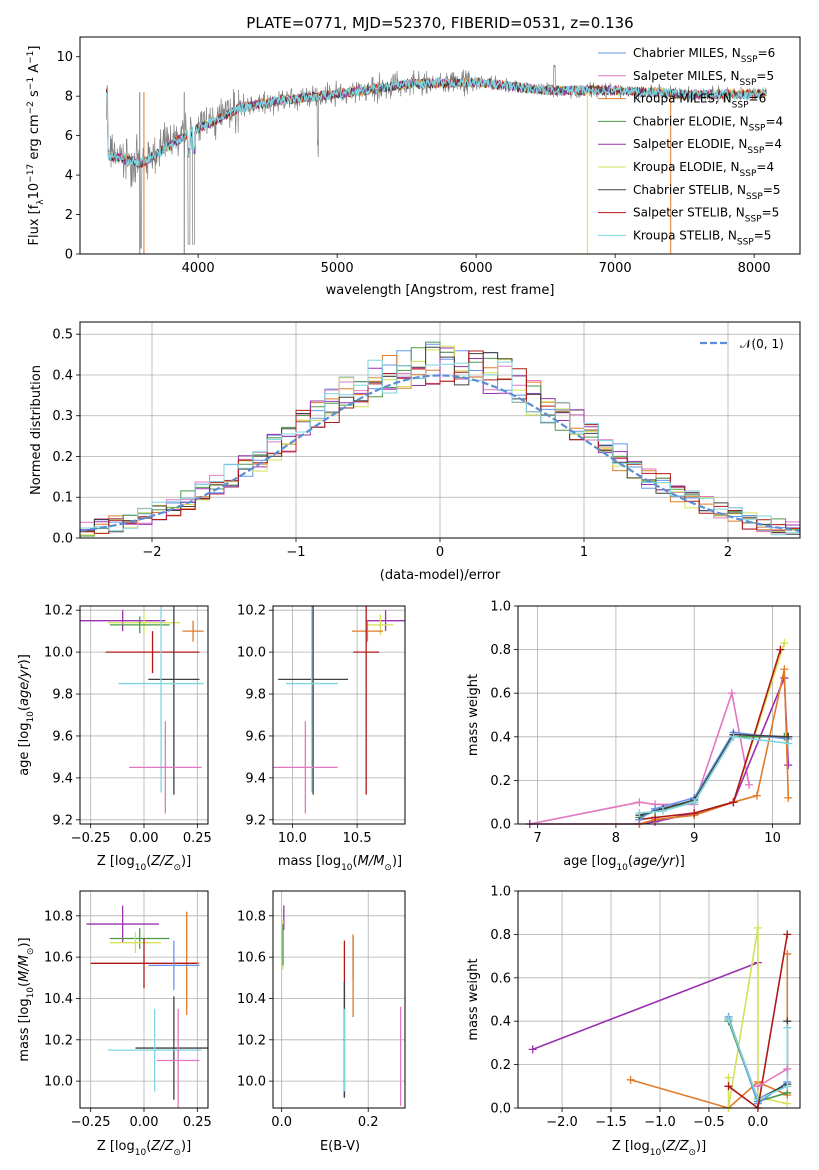  I want to click on y-tick-label: 0.2, so click(500, 1065).